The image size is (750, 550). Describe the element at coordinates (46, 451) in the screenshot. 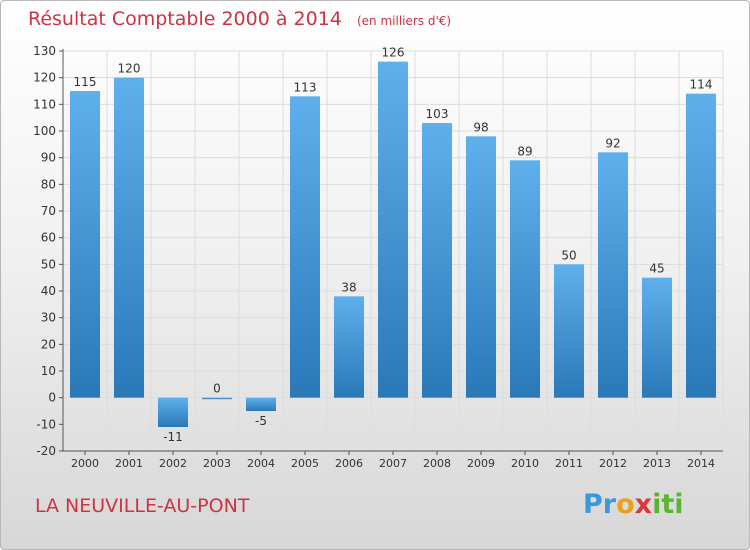

I see `y-tick-label: -20` at that location.